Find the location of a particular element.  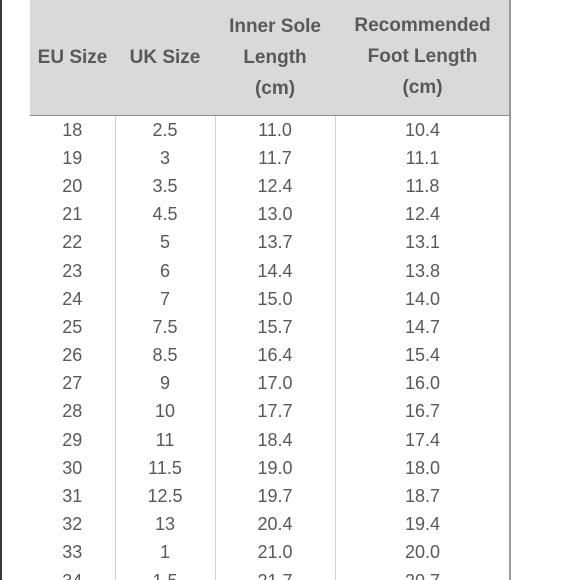

header-inner-line-1: Inner Sole is located at coordinates (275, 26).